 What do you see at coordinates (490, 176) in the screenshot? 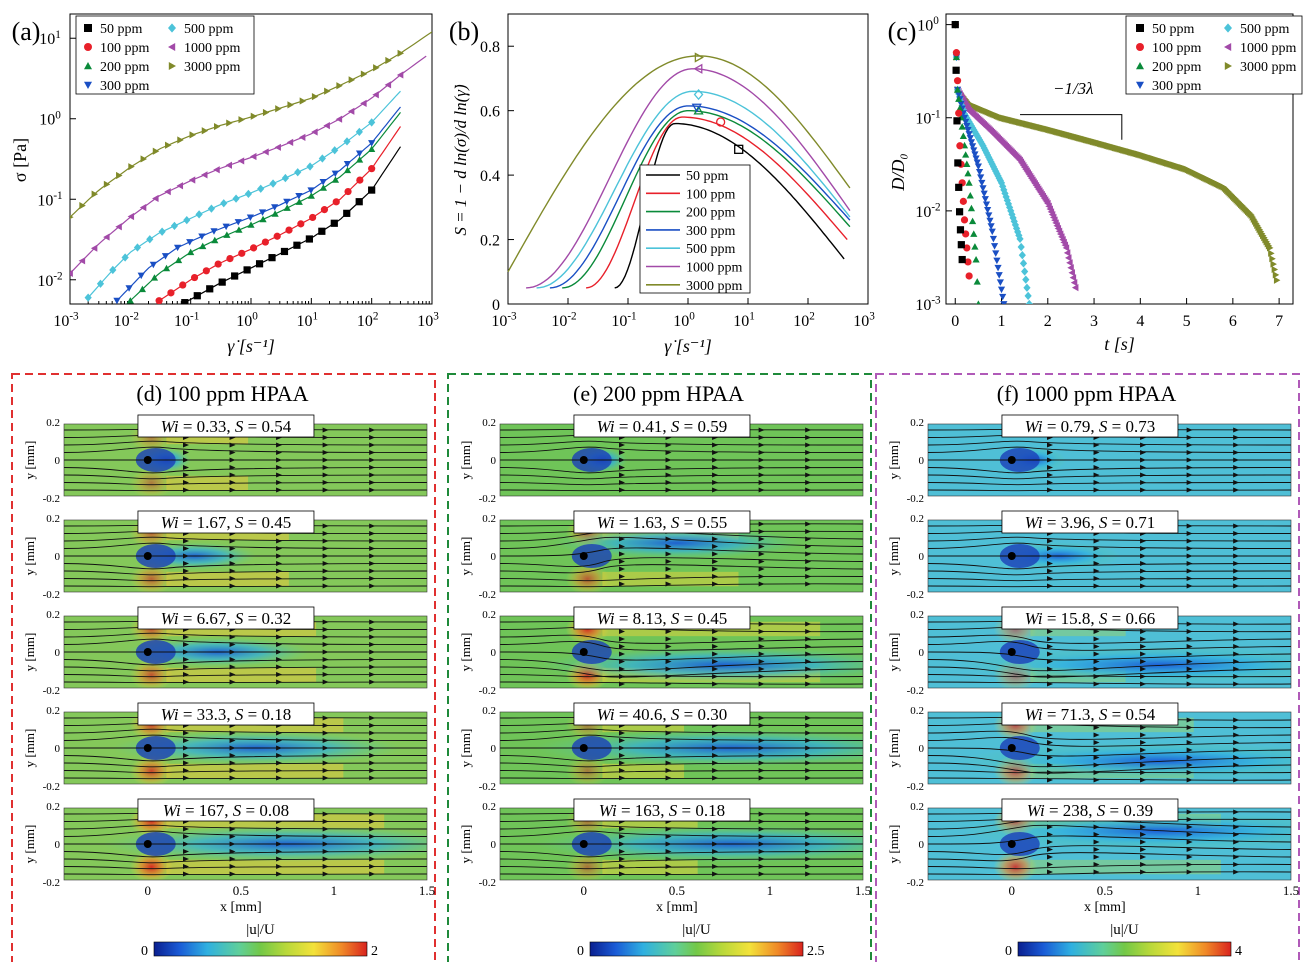
I see `y-tick-label: 0.4` at bounding box center [490, 176].